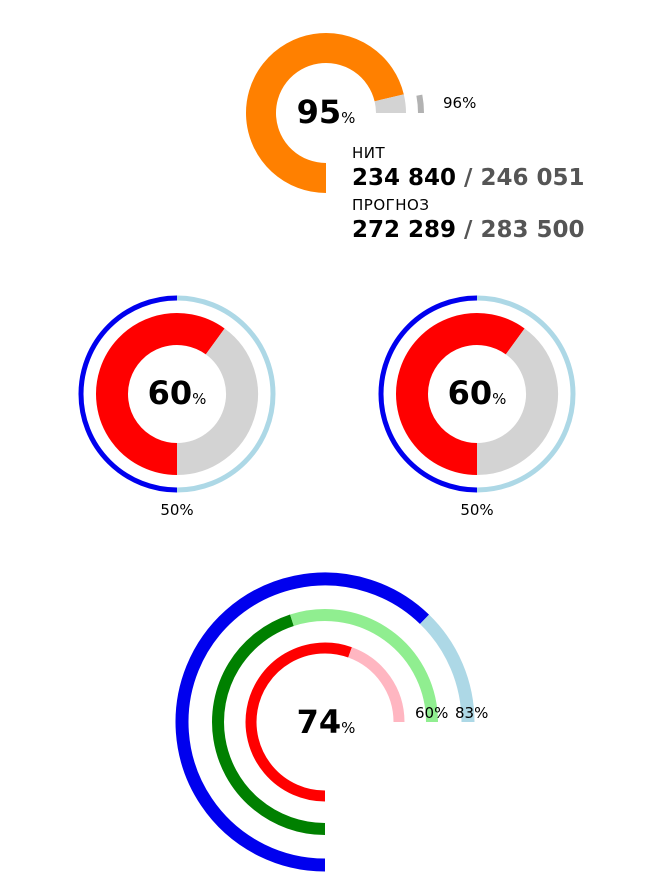 The image size is (654, 880). What do you see at coordinates (128, 394) in the screenshot?
I see `gauge-left-outer-value-arc` at bounding box center [128, 394].